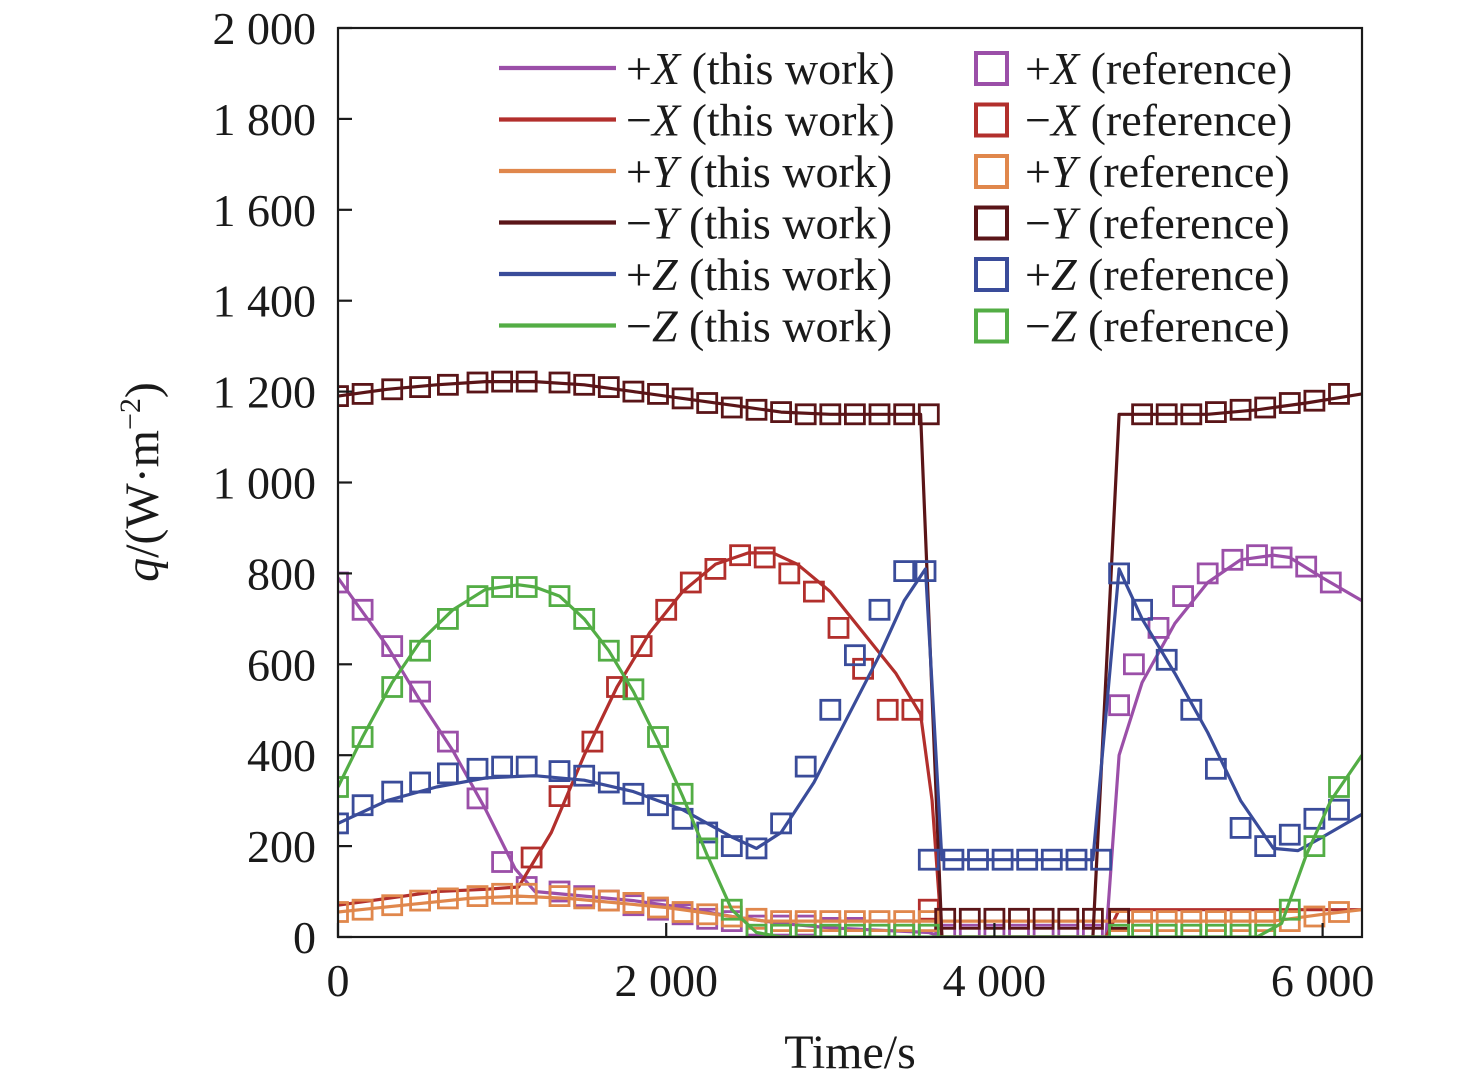 The image size is (1476, 1086). Describe the element at coordinates (1064, 274) in the screenshot. I see `legend-label-ref-axis: Z` at that location.